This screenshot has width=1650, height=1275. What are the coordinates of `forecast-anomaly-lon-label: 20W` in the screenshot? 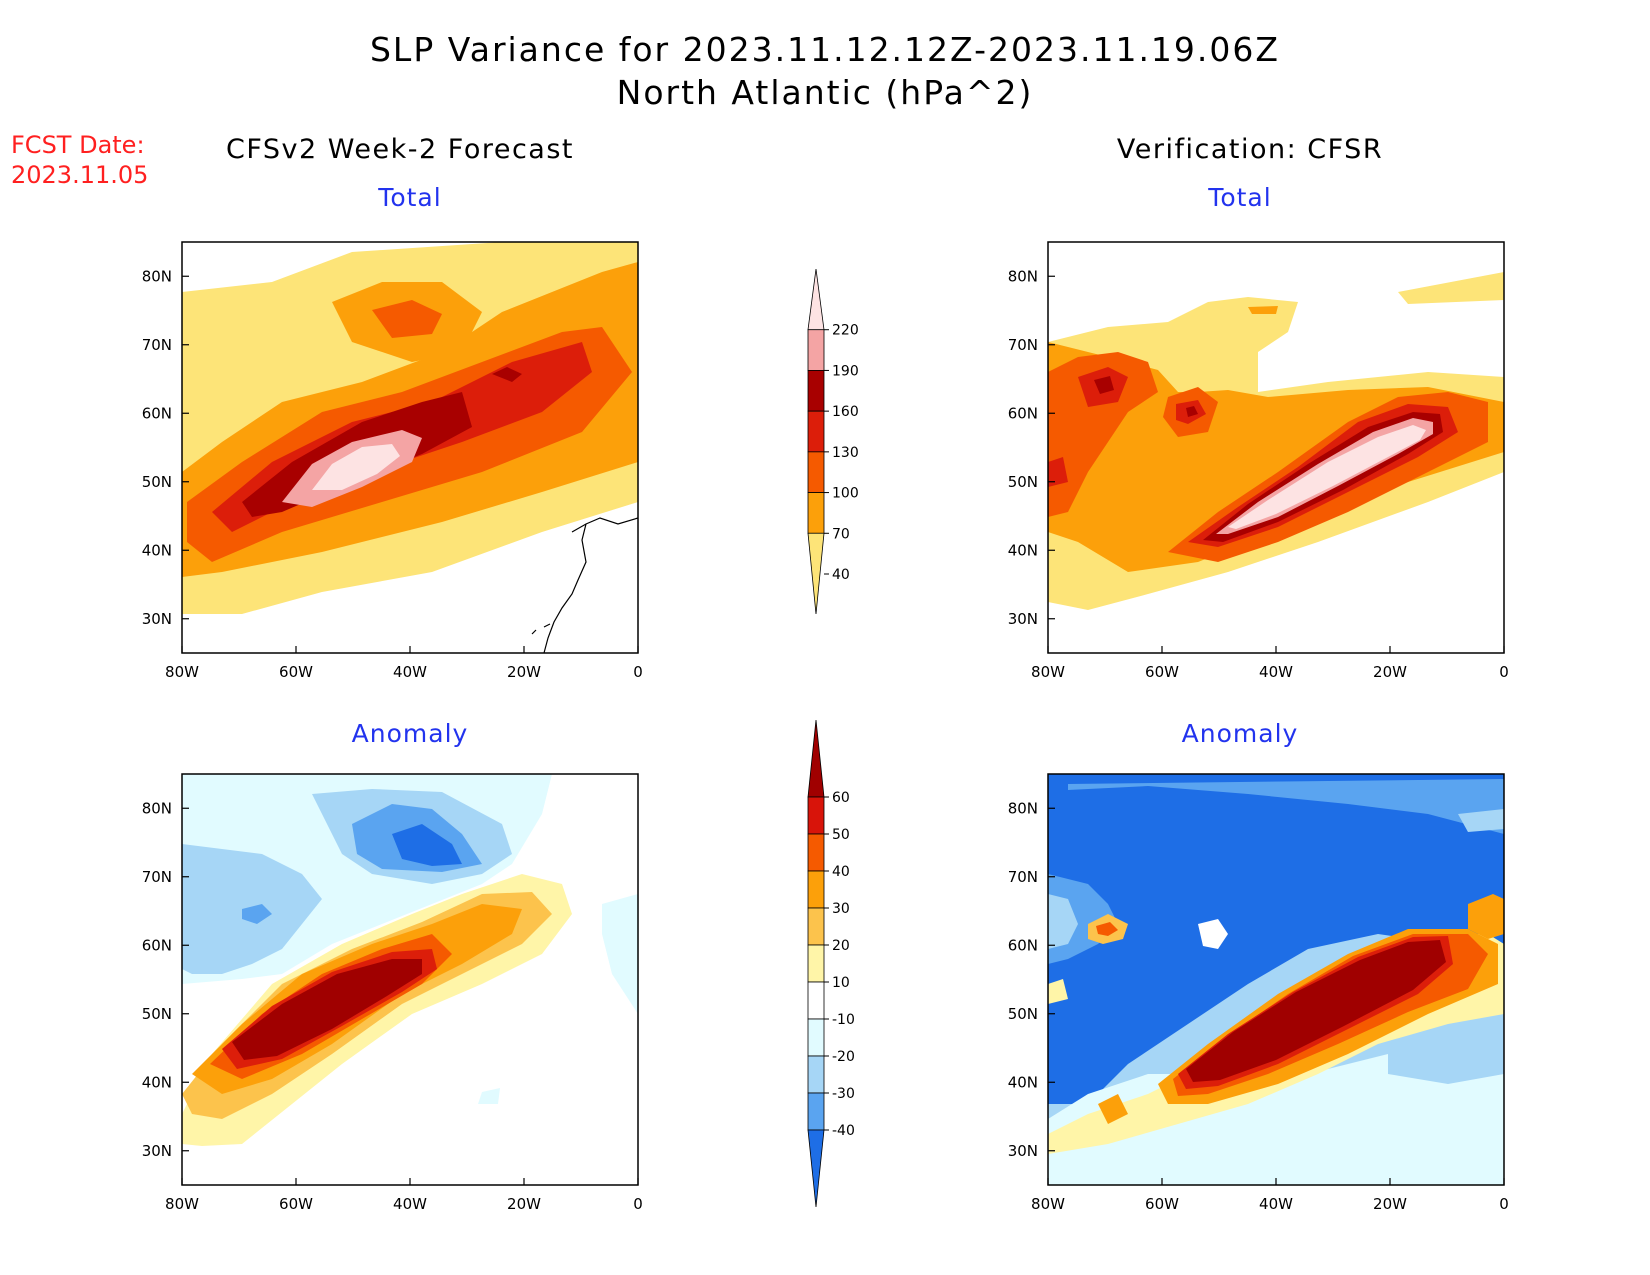 It's located at (524, 1204).